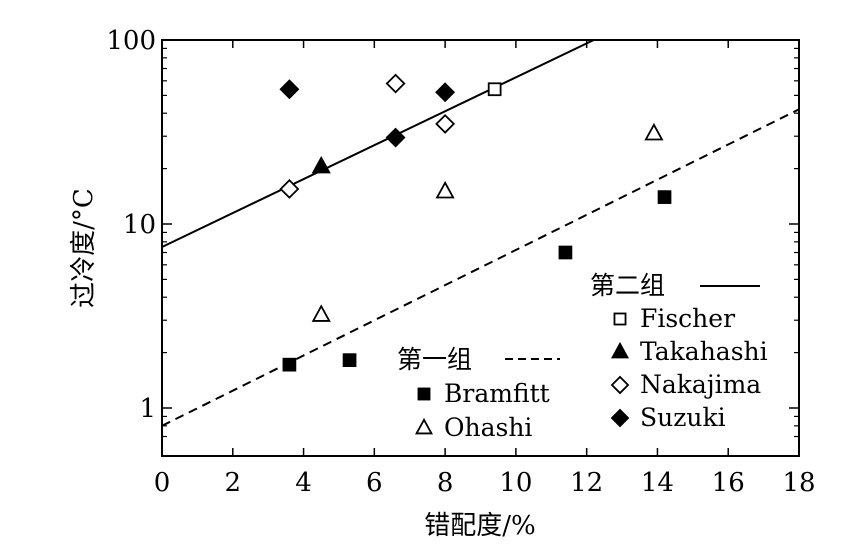 This screenshot has height=546, width=853. I want to click on y-axis-label: 过冷度/°C, so click(84, 248).